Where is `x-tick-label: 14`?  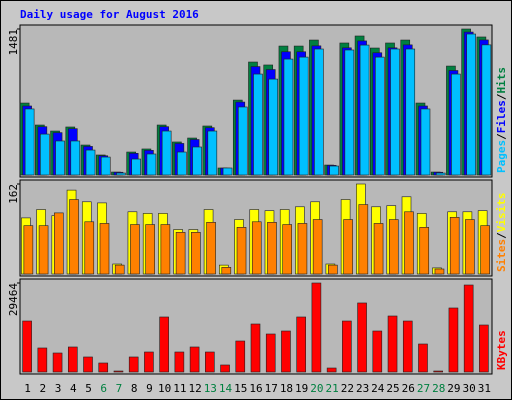
x-tick-label: 14 is located at coordinates (226, 388).